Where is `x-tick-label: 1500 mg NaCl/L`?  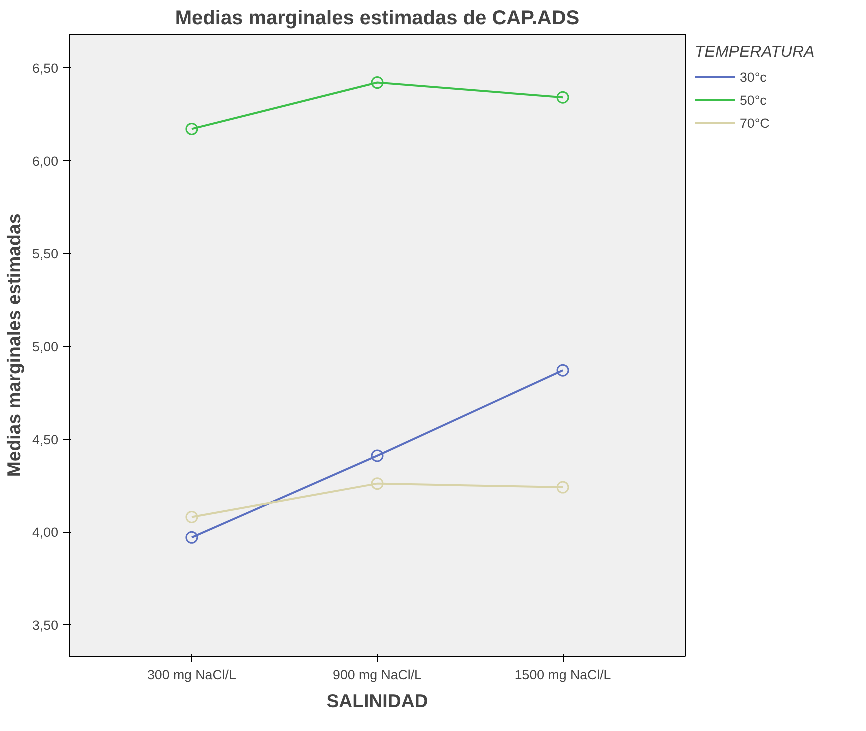
x-tick-label: 1500 mg NaCl/L is located at coordinates (563, 675).